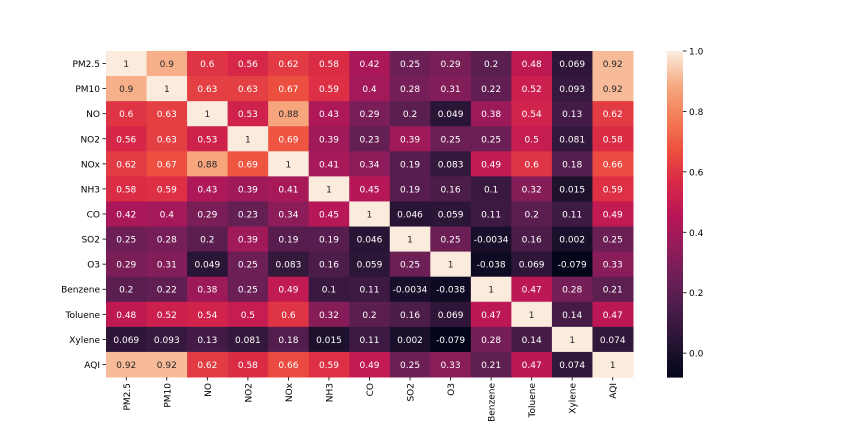  What do you see at coordinates (491, 115) in the screenshot?
I see `cell-value-label: 0.38` at bounding box center [491, 115].